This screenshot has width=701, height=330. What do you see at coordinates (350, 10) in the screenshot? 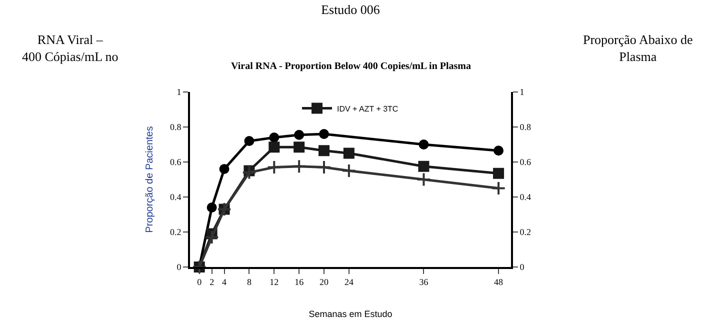
I see `chart-title: Estudo 006` at bounding box center [350, 10].